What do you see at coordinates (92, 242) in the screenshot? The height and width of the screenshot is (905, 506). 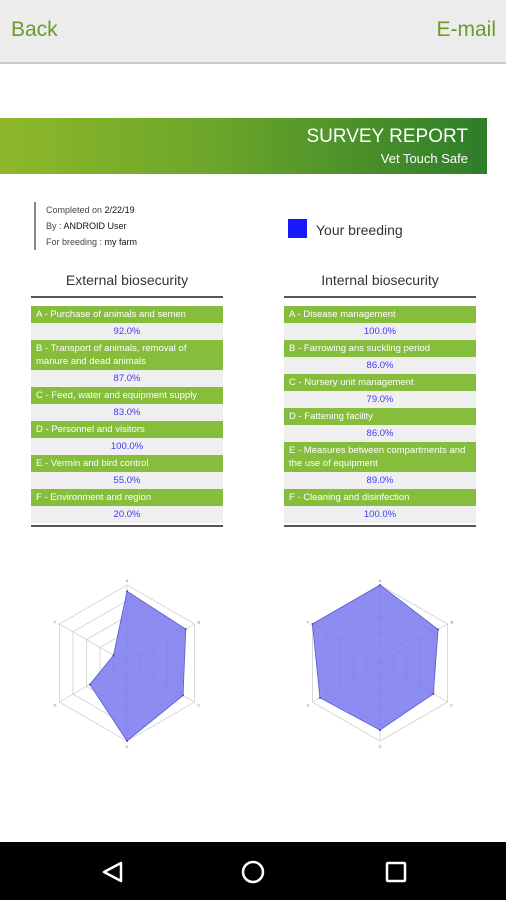 I see `breeding-line: For breeding : my farm` at bounding box center [92, 242].